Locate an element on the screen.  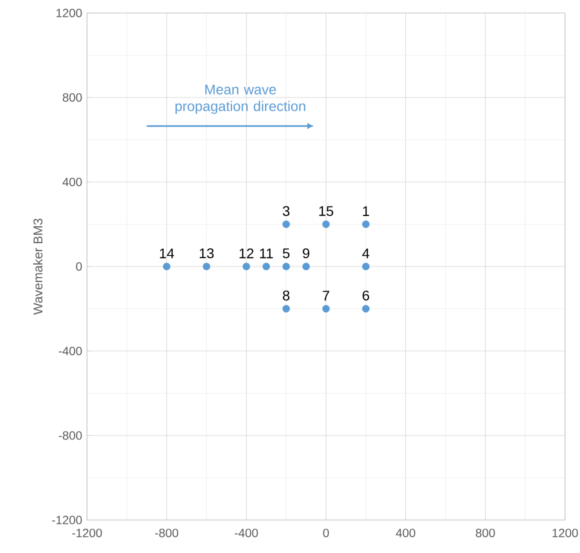
y-tick-label: 1200 is located at coordinates (69, 13).